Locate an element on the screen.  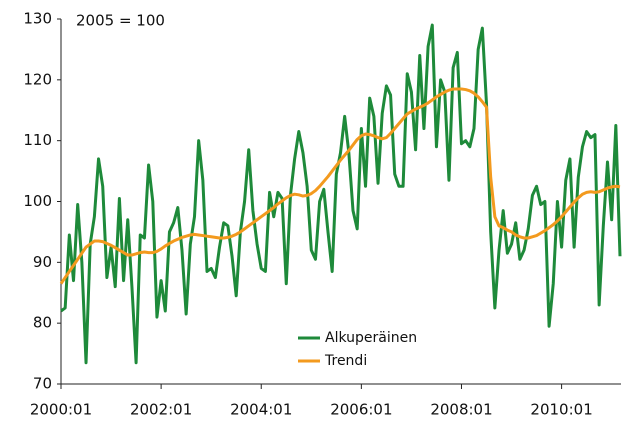
x-tick-label: 2010:01 is located at coordinates (561, 410).